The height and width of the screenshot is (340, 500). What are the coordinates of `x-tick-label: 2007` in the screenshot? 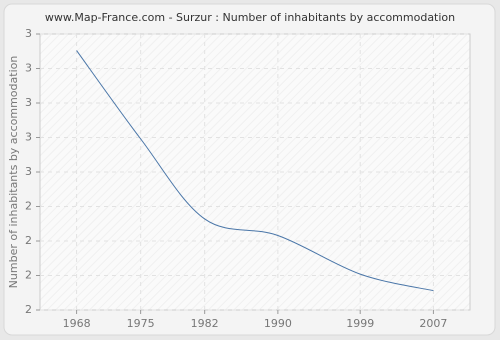 It's located at (433, 323).